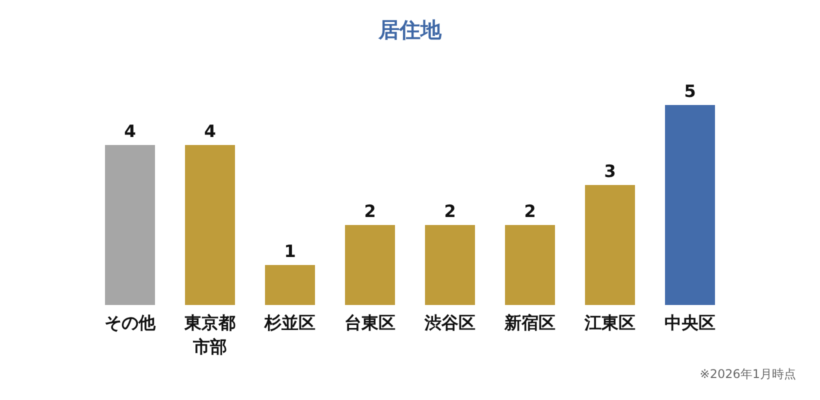  What do you see at coordinates (290, 252) in the screenshot?
I see `data-label: 1` at bounding box center [290, 252].